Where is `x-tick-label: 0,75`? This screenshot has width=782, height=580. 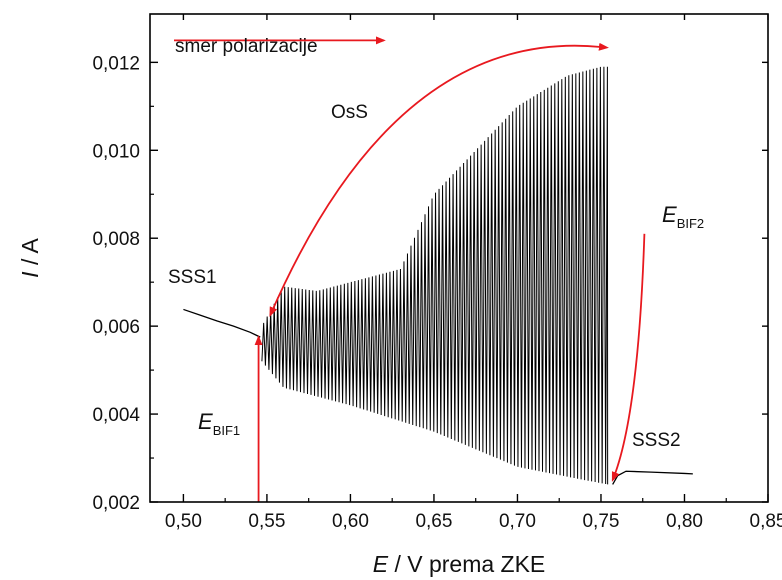
x-tick-label: 0,75 is located at coordinates (600, 521).